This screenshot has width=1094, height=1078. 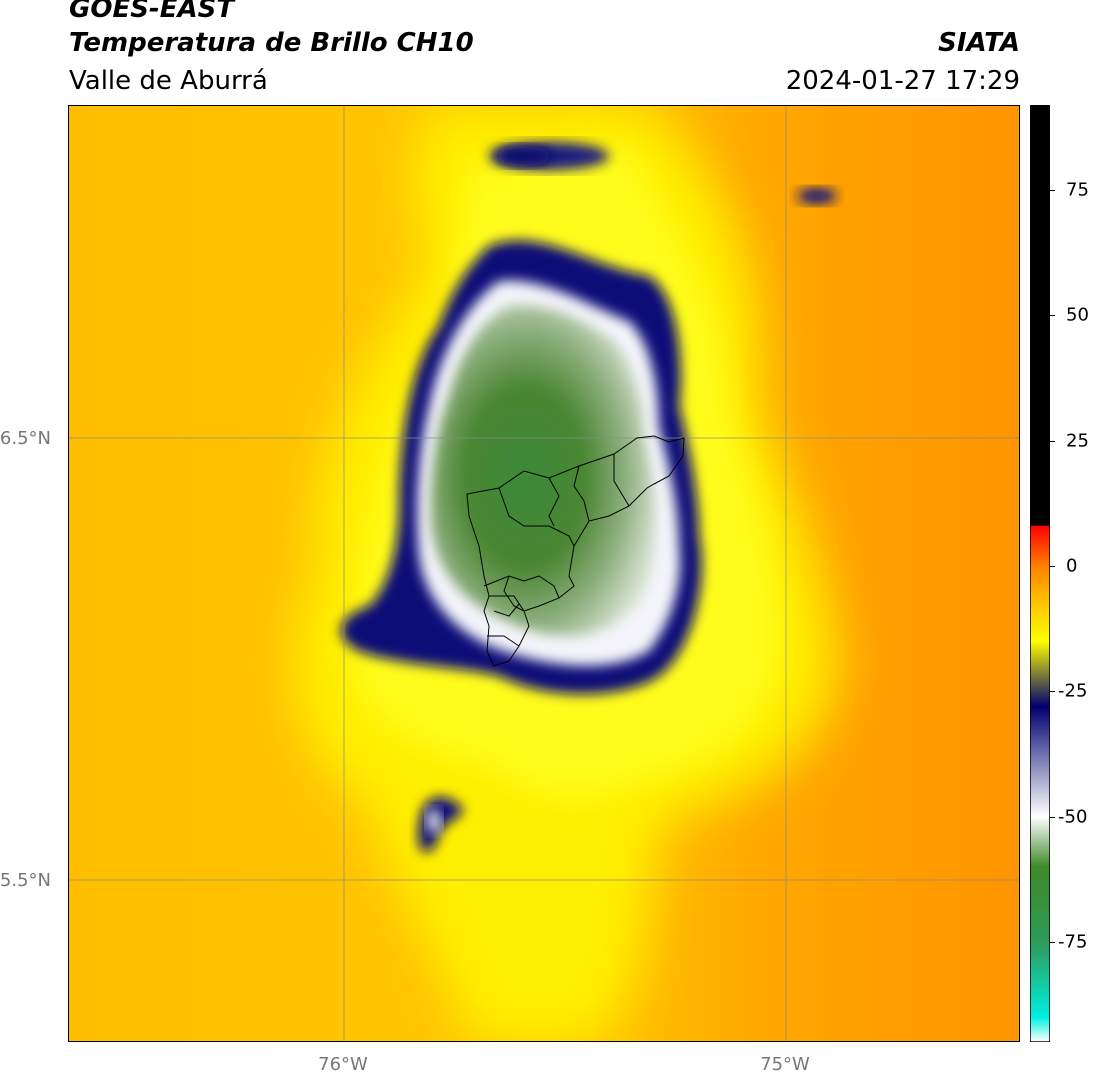 I want to click on lon-tick-76w: 76°W, so click(x=343, y=1064).